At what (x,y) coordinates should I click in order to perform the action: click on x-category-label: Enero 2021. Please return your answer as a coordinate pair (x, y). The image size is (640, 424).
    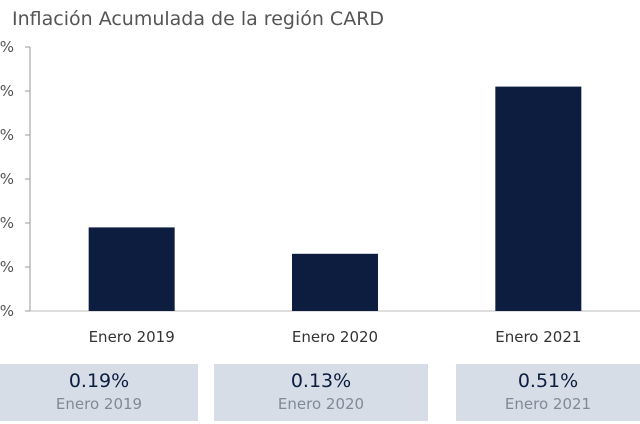
    Looking at the image, I should click on (538, 337).